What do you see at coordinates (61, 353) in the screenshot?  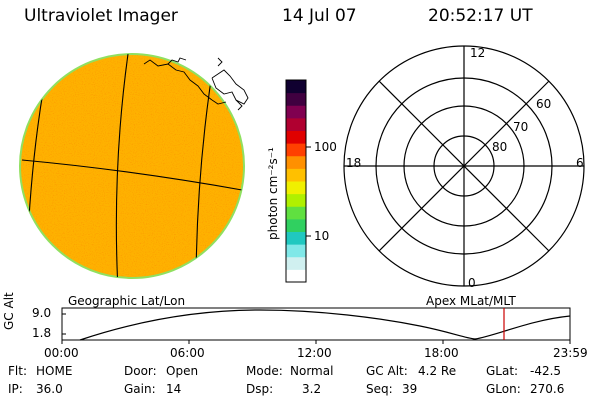 I see `xtick-label-0000: 00:00` at bounding box center [61, 353].